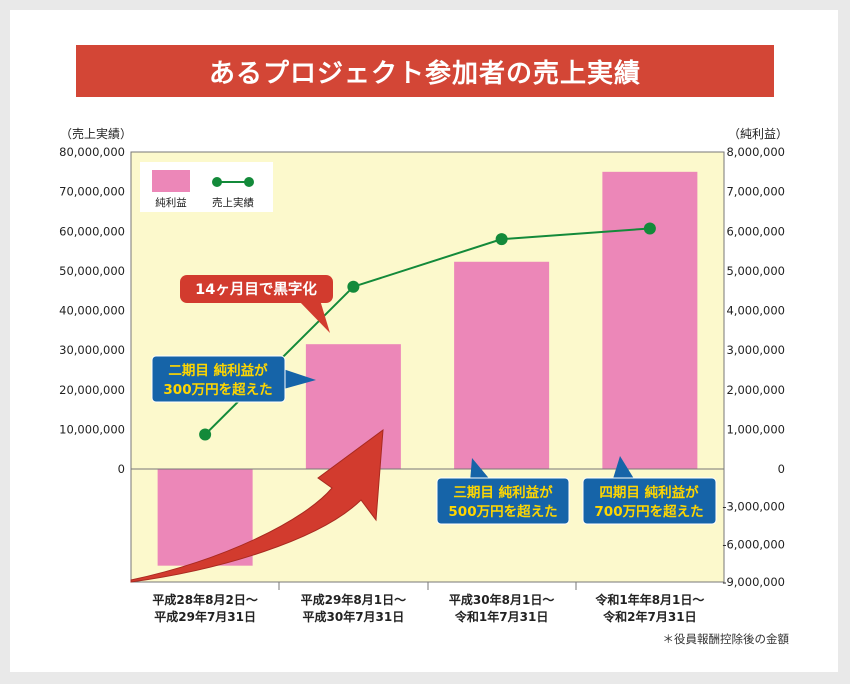 The height and width of the screenshot is (684, 850). I want to click on right-tick-label: 5,000,000, so click(755, 271).